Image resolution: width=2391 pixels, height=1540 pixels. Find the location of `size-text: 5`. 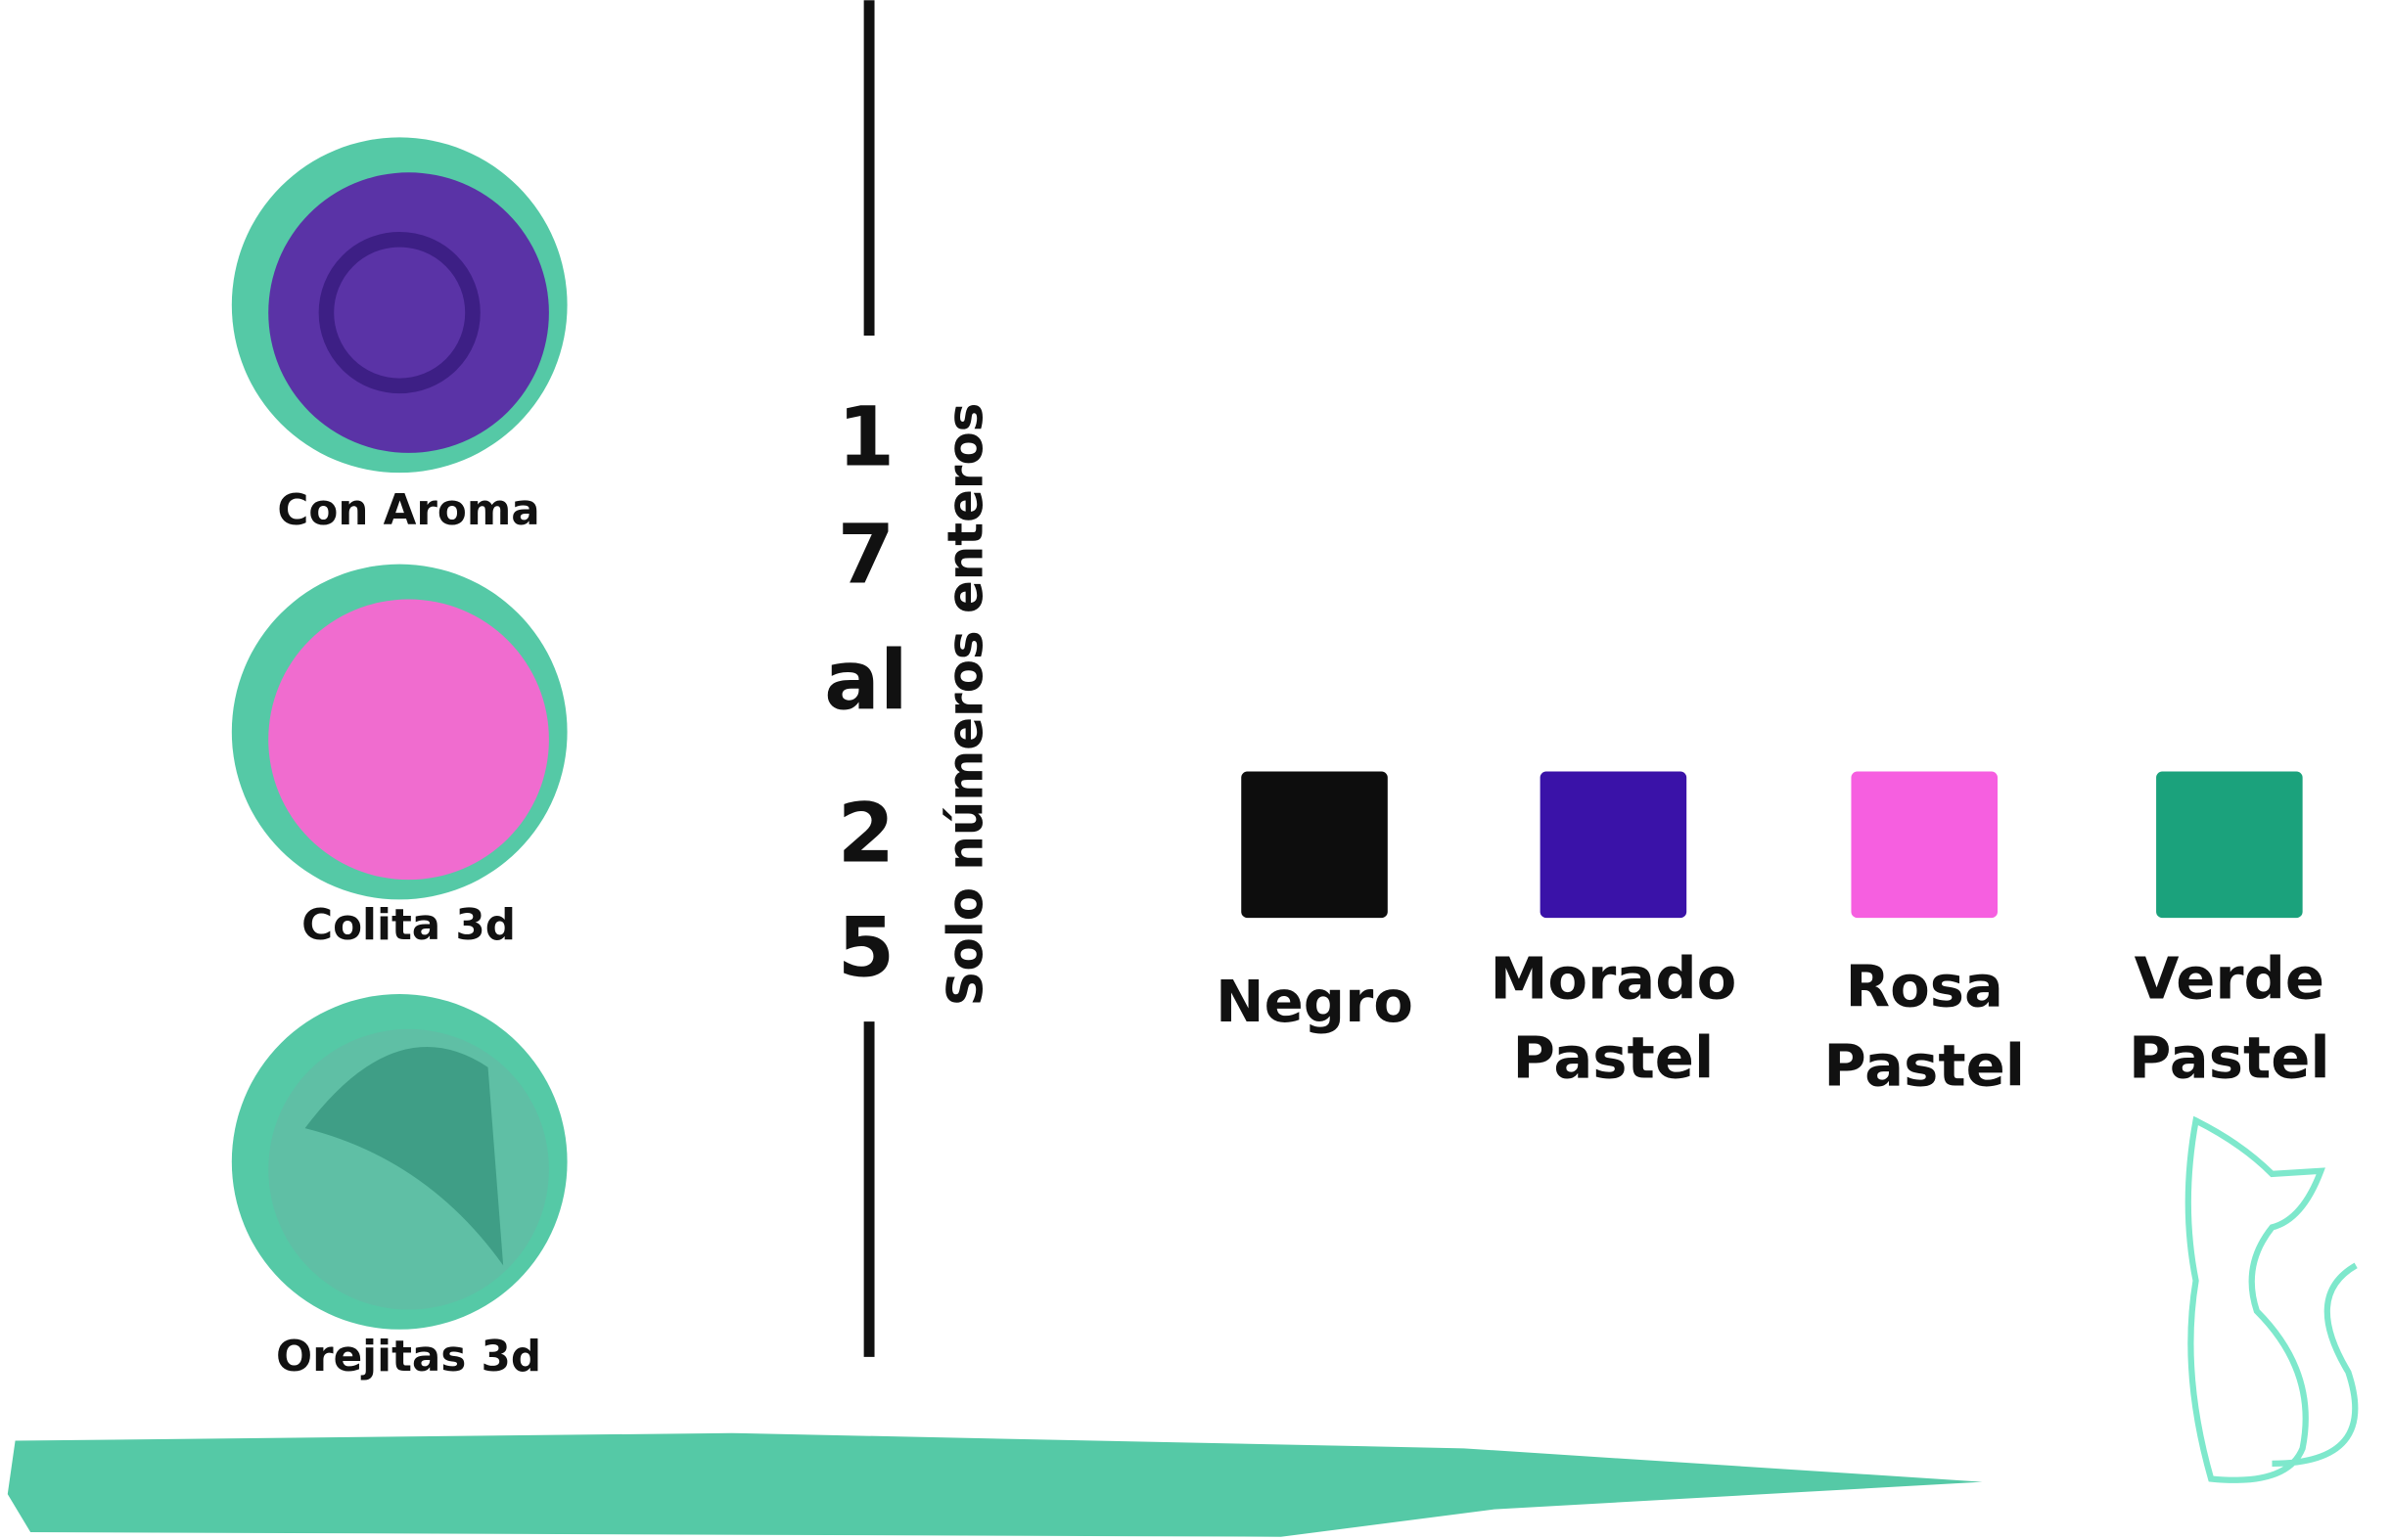

size-text: 5 is located at coordinates (867, 947).